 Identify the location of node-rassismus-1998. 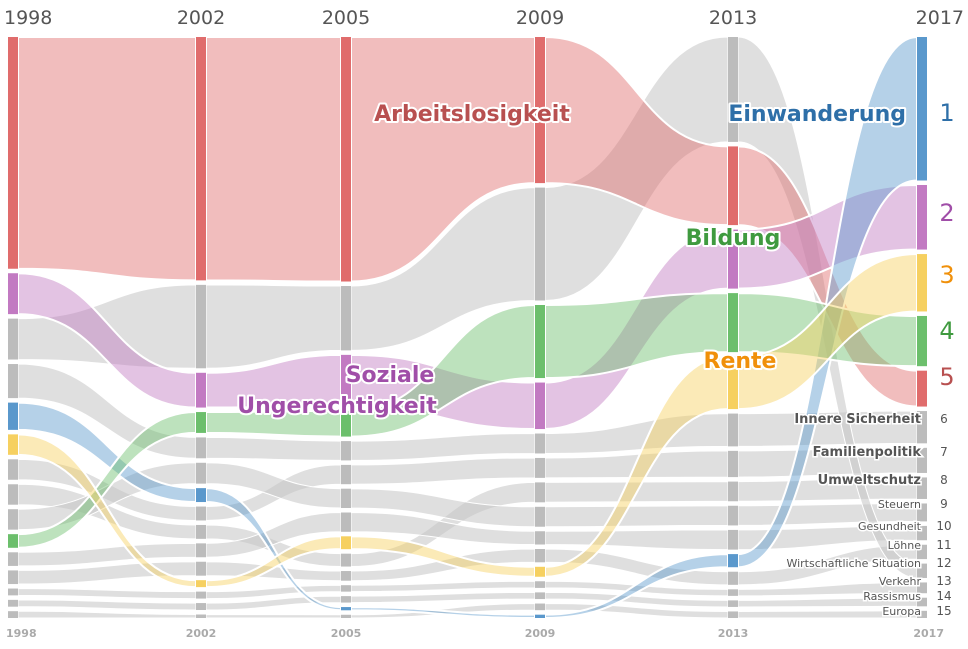
(13, 603).